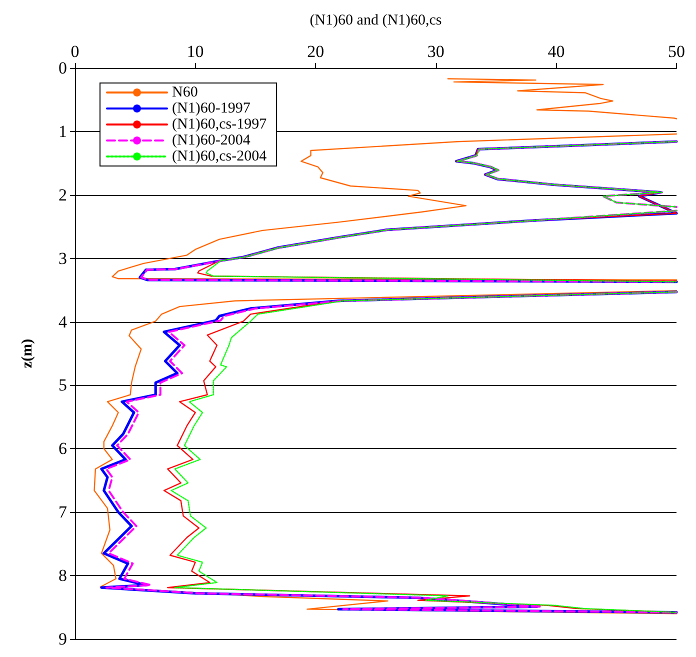  Describe the element at coordinates (62, 576) in the screenshot. I see `y-tick-label: 8` at that location.